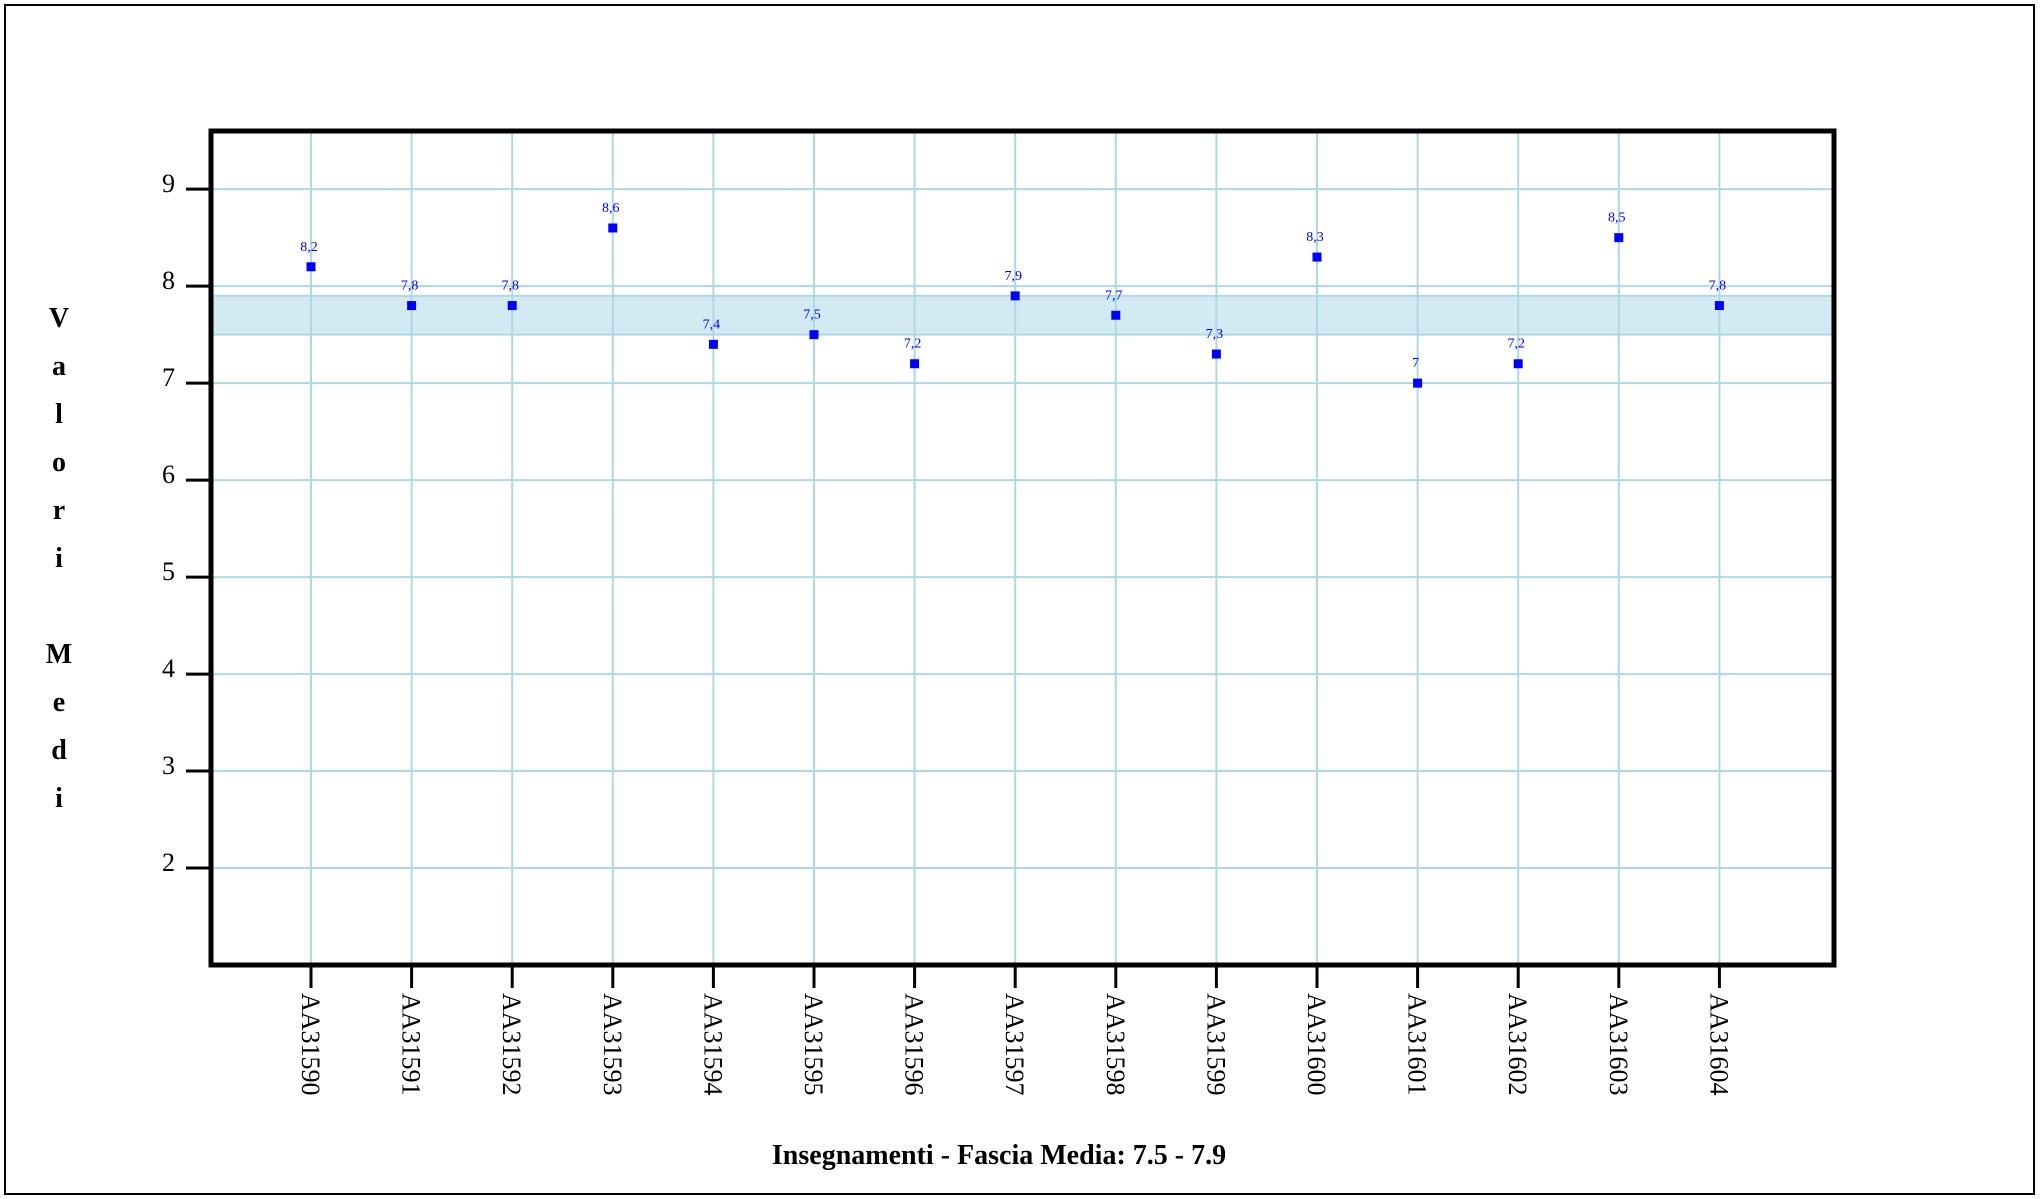 This screenshot has height=1199, width=2043. Describe the element at coordinates (812, 315) in the screenshot. I see `data-label: 7,5` at that location.